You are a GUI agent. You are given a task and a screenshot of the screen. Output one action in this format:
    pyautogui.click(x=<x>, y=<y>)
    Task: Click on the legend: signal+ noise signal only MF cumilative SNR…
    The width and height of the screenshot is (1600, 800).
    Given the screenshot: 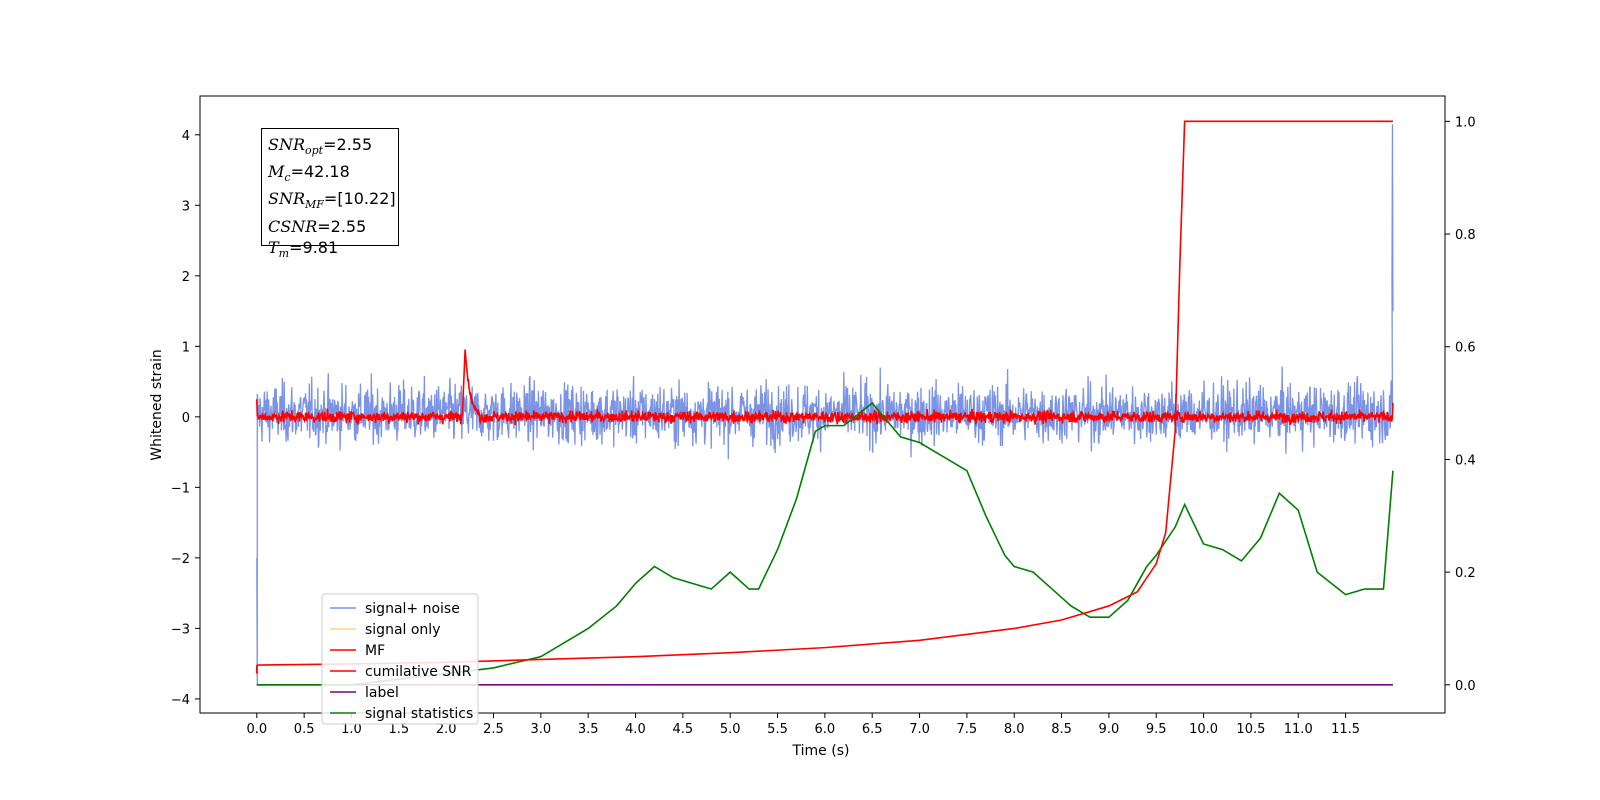 What is the action you would take?
    pyautogui.click(x=400, y=659)
    